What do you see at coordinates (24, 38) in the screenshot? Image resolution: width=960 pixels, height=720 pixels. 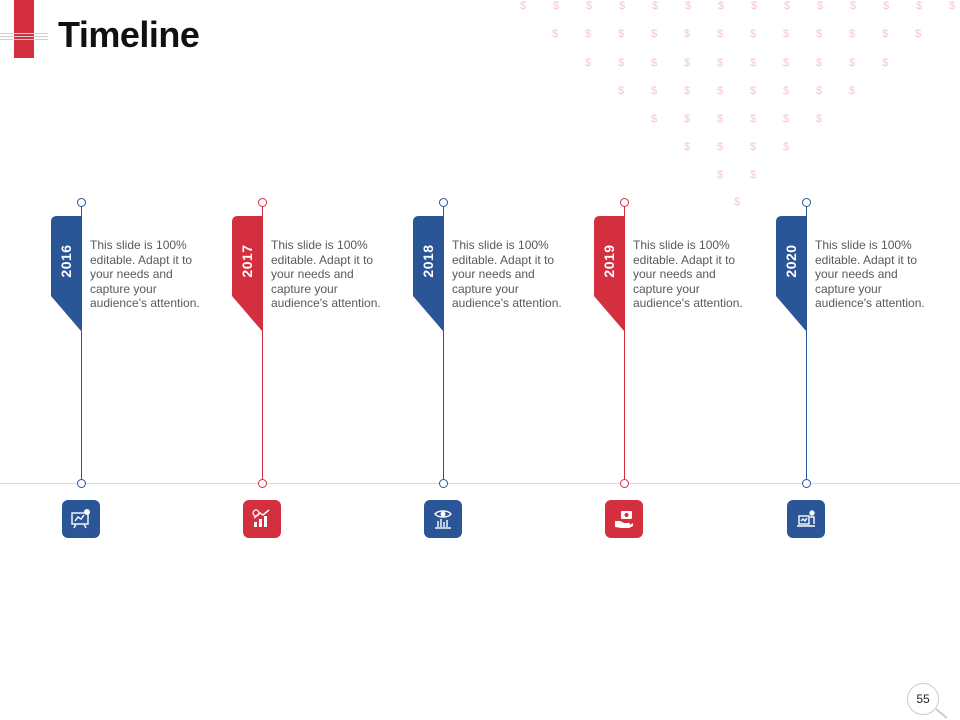 I see `title-decor-lines` at bounding box center [24, 38].